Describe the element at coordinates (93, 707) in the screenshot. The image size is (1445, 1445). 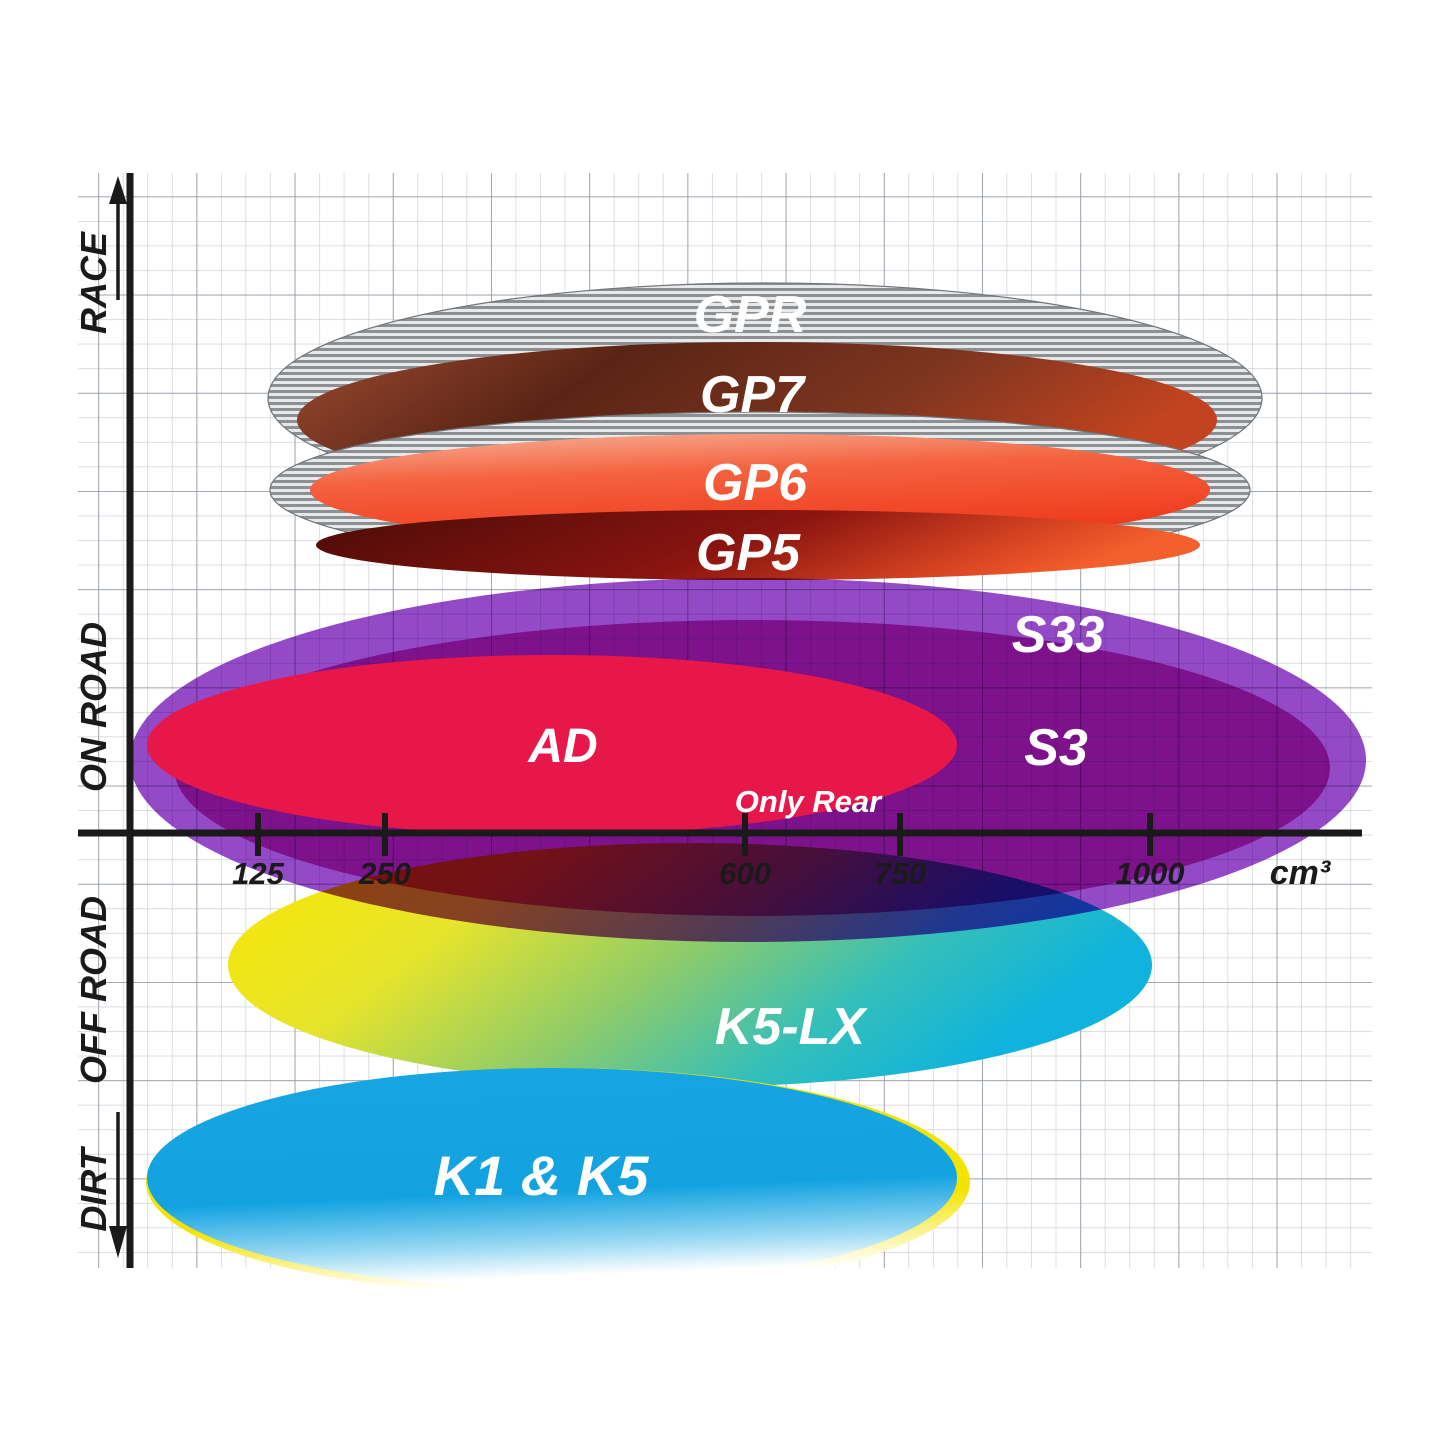
I see `y-axis-label-on-road: ON ROAD` at that location.